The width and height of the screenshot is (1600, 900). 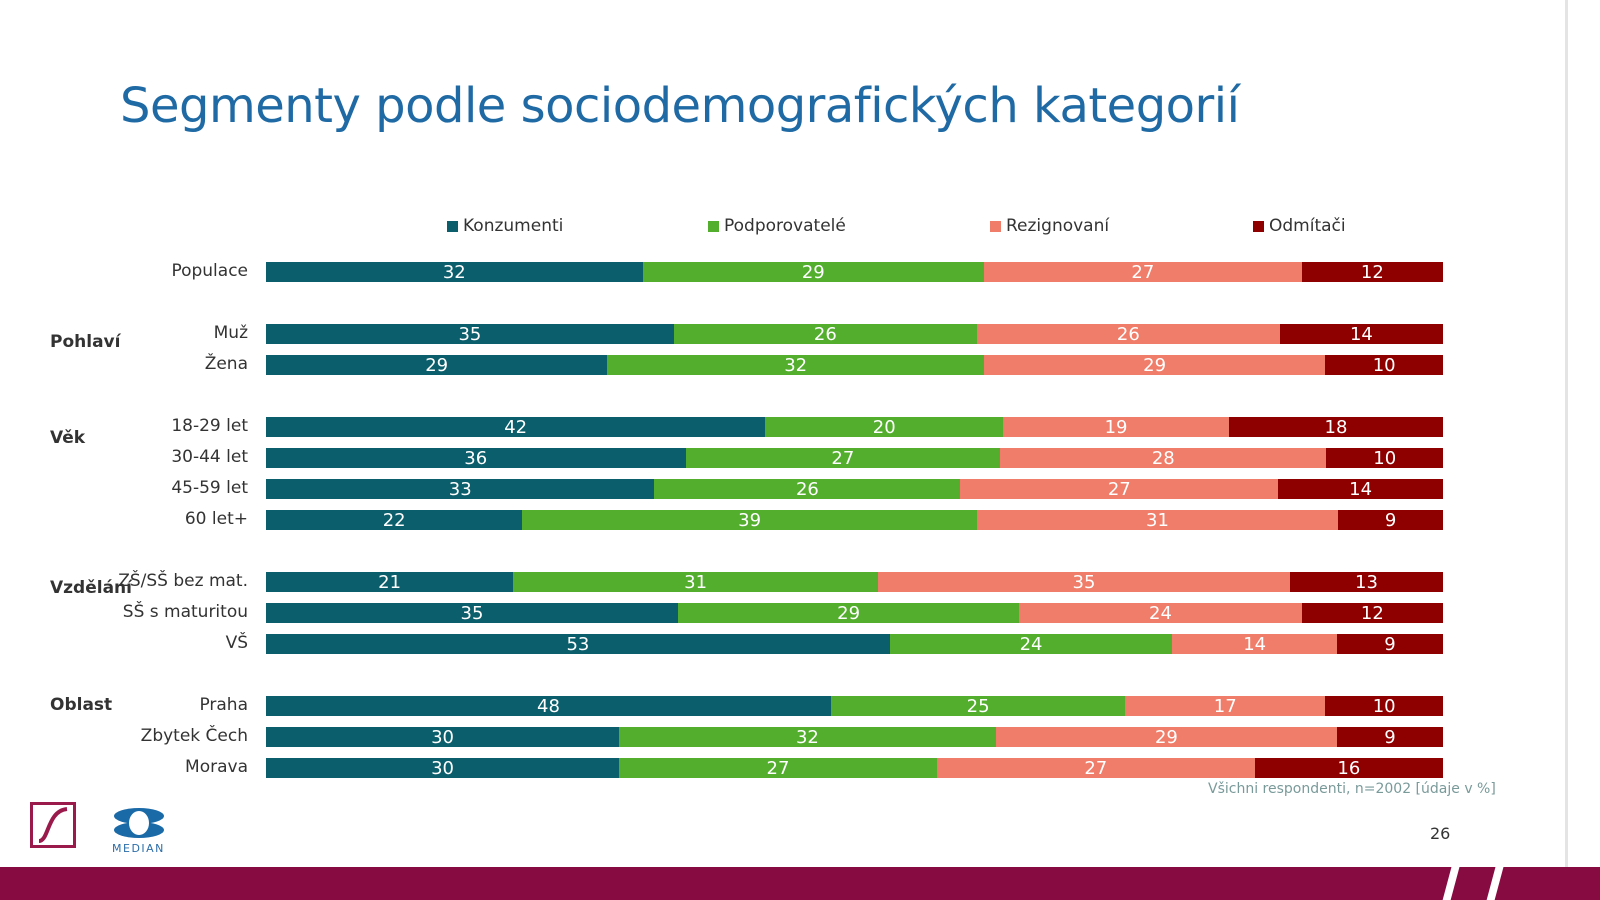 I want to click on row-label: SŠ s maturitou, so click(x=185, y=612).